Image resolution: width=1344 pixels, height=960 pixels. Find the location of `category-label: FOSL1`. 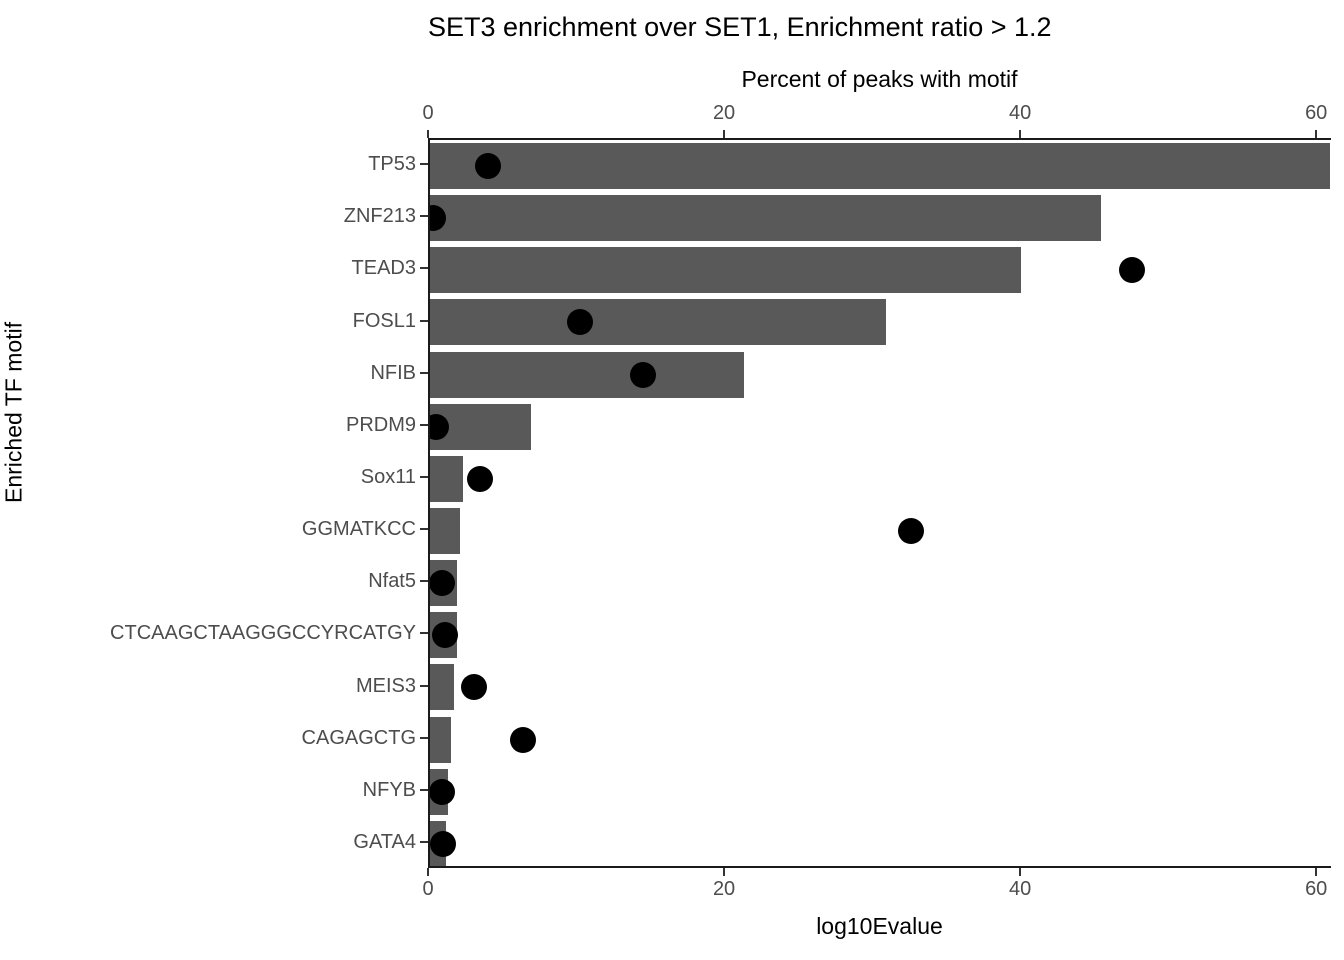

category-label: FOSL1 is located at coordinates (384, 320).